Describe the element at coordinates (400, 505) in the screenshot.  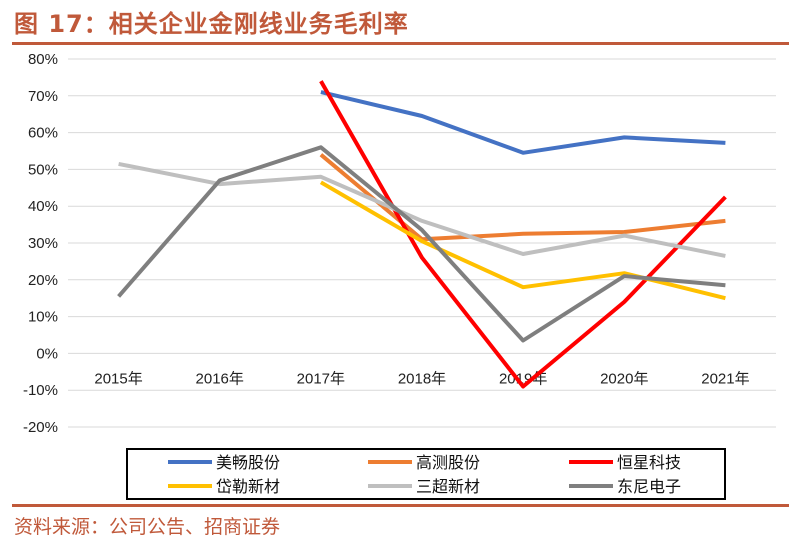
I see `footer-divider` at that location.